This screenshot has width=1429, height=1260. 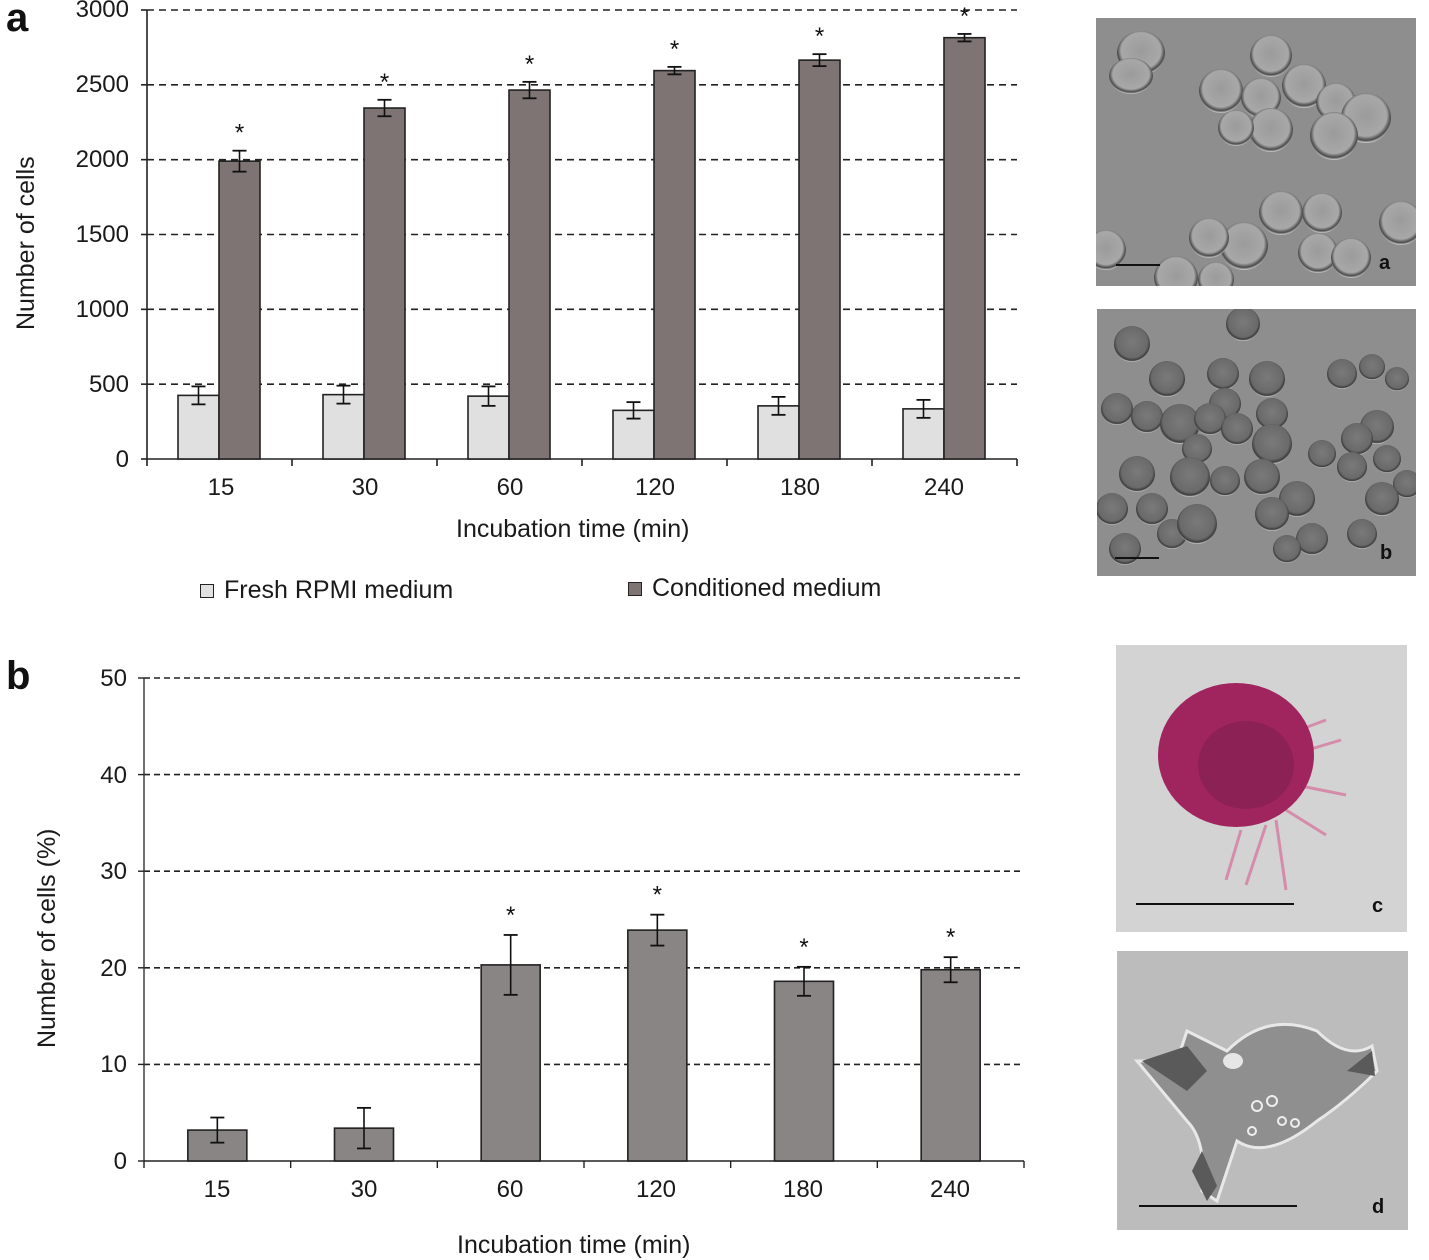 I want to click on chart-a-xtick: 60, so click(x=510, y=487).